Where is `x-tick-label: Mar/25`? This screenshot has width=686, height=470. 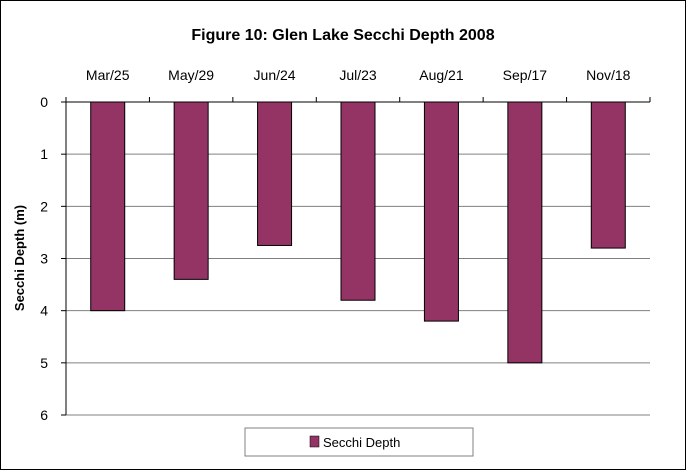 x-tick-label: Mar/25 is located at coordinates (108, 75).